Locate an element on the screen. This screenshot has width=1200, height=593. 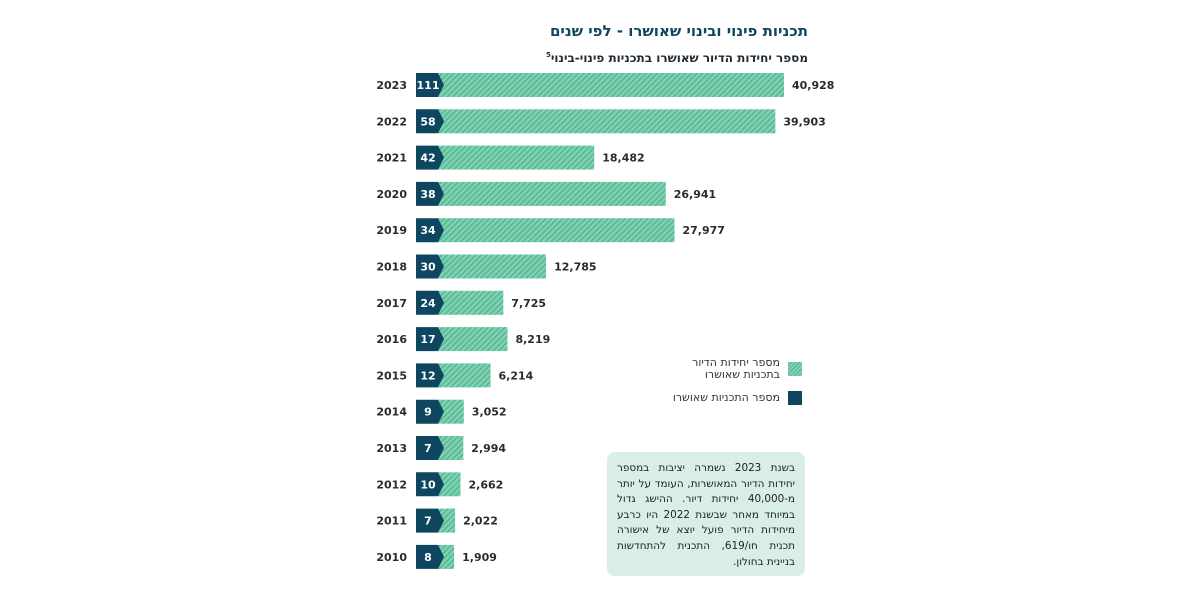
plans-value-label: 34 is located at coordinates (428, 230).